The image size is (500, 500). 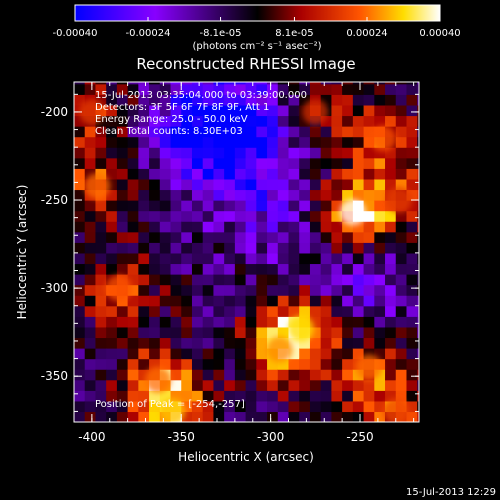 I want to click on y-tick-label: -200, so click(x=54, y=112).